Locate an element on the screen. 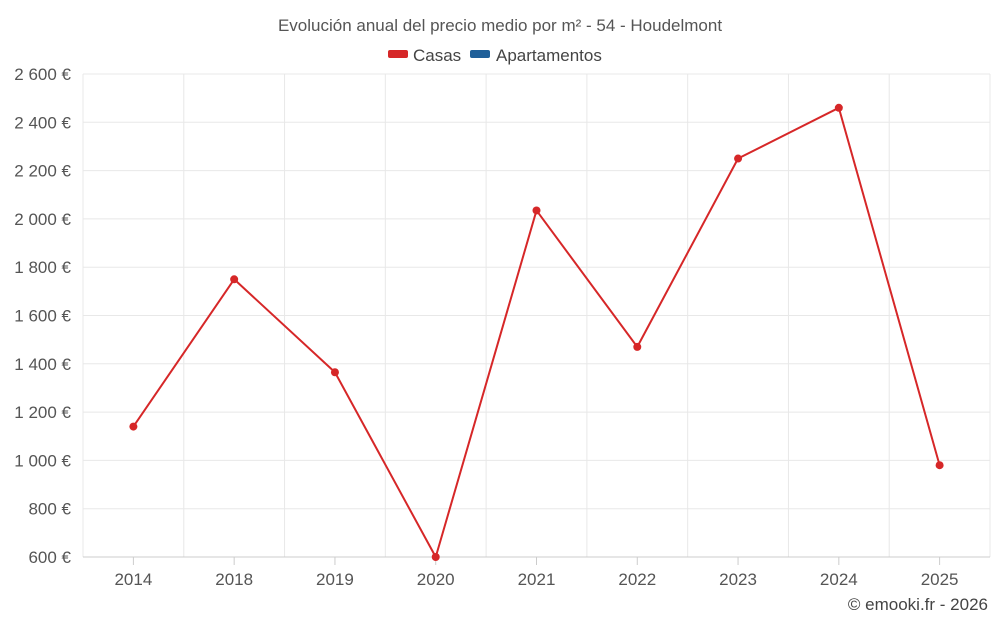 The image size is (1000, 625). x-tick-label: 2025 is located at coordinates (940, 579).